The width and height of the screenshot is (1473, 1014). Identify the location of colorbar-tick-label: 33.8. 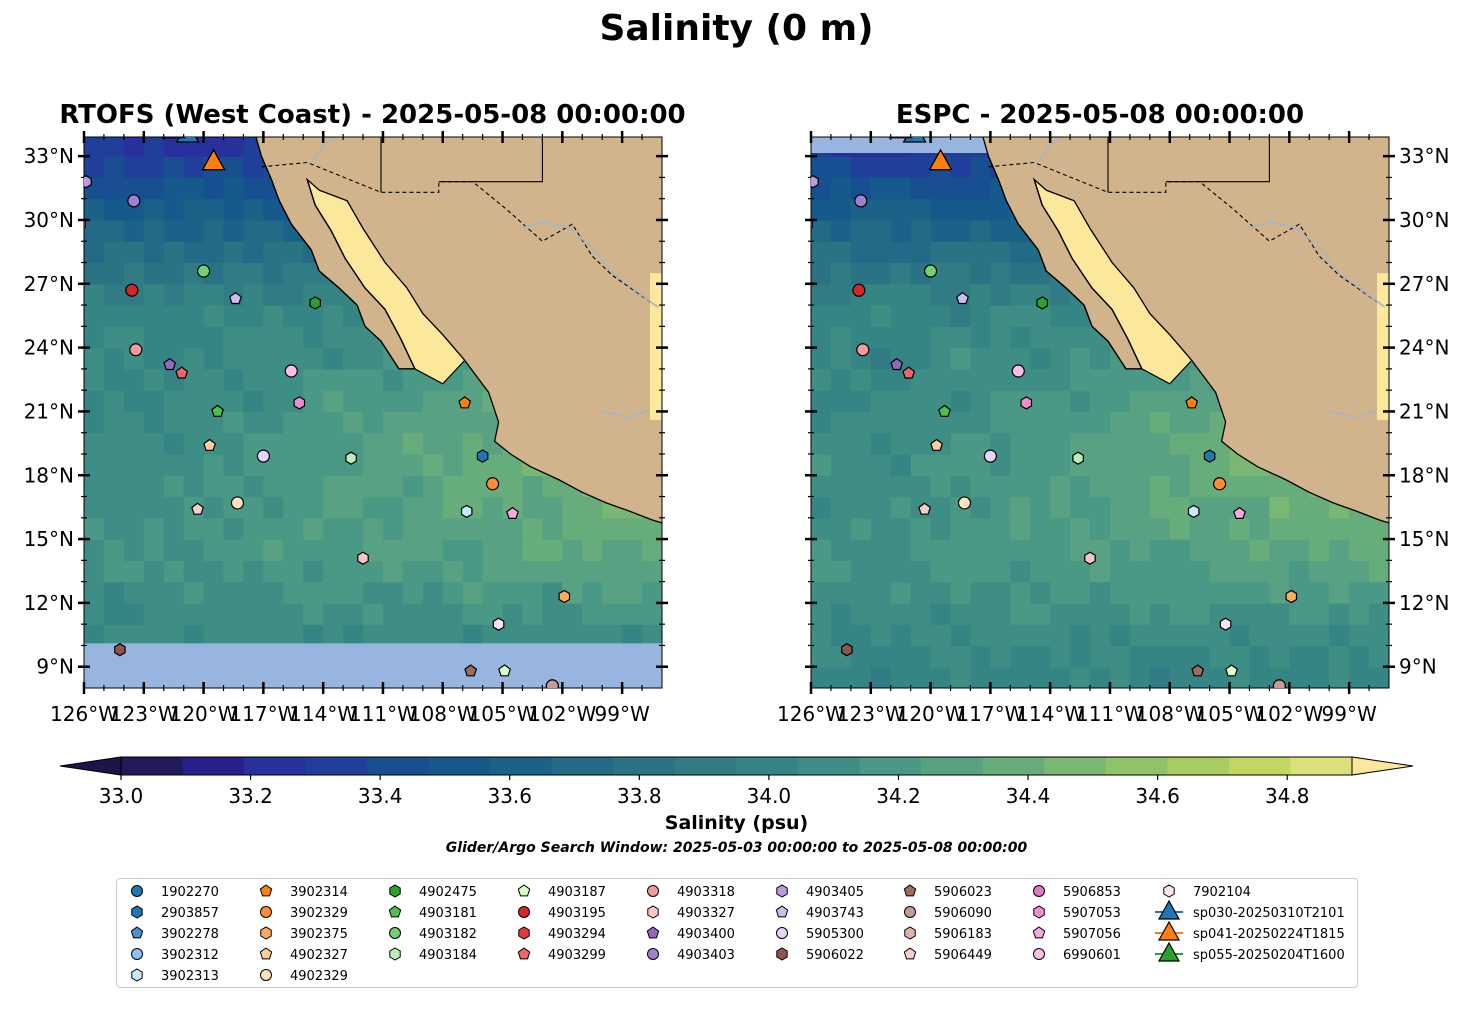
(639, 796).